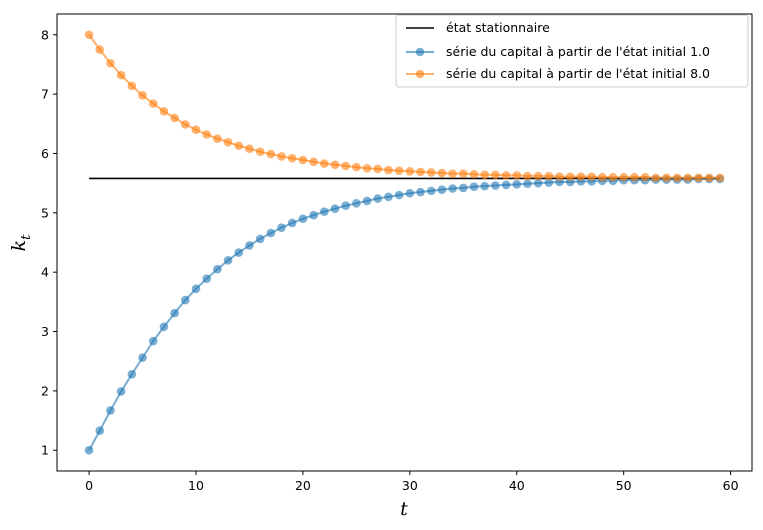  What do you see at coordinates (498, 27) in the screenshot?
I see `legend-label-steady-state: état stationnaire` at bounding box center [498, 27].